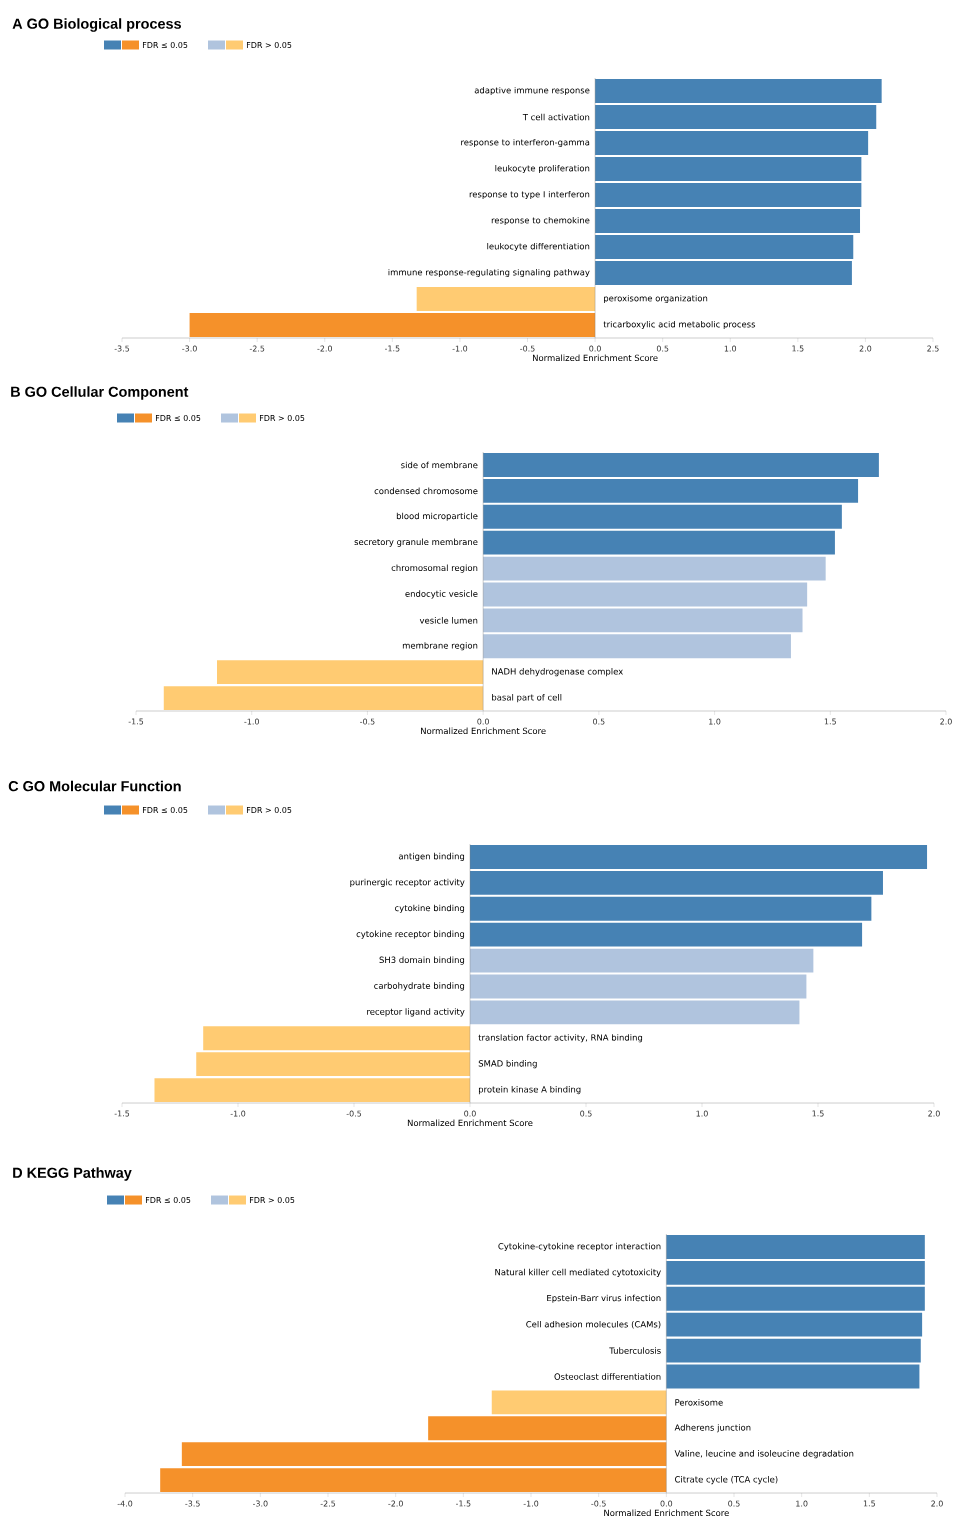  Describe the element at coordinates (607, 1376) in the screenshot. I see `y-tick-label: Osteoclast differentiation` at that location.